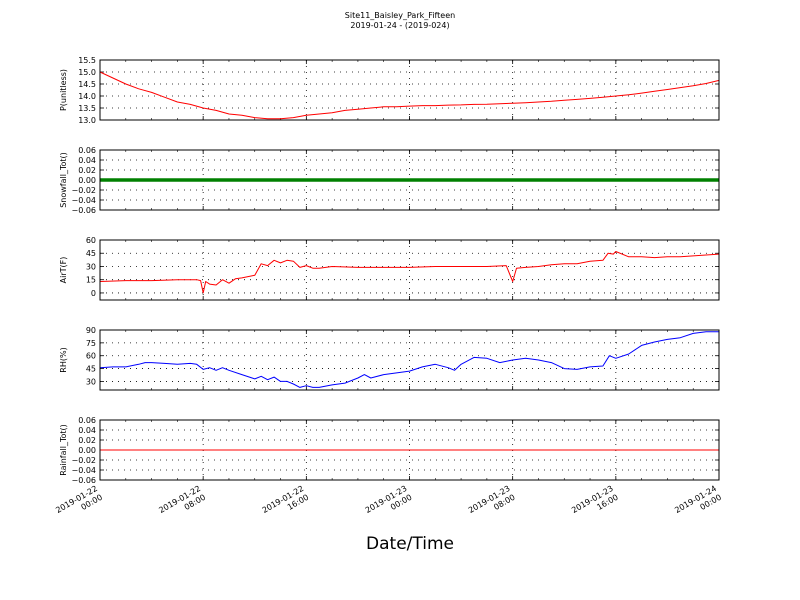 The height and width of the screenshot is (600, 800). What do you see at coordinates (87, 108) in the screenshot?
I see `y-tick-label: 13.5` at bounding box center [87, 108].